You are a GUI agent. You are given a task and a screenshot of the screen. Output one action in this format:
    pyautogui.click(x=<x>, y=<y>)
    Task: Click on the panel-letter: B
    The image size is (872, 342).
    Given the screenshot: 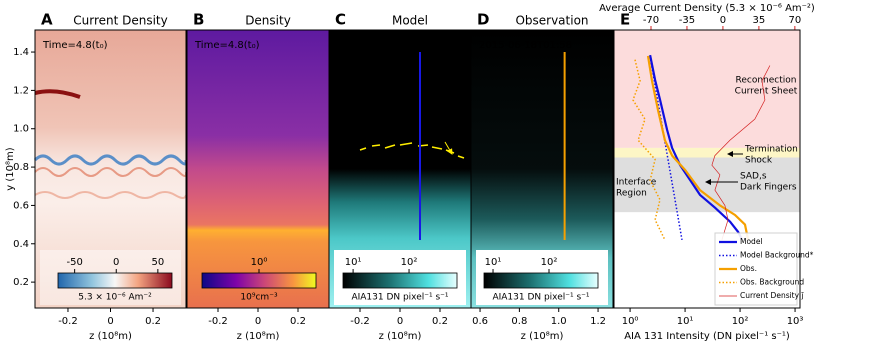 What is the action you would take?
    pyautogui.click(x=198, y=20)
    